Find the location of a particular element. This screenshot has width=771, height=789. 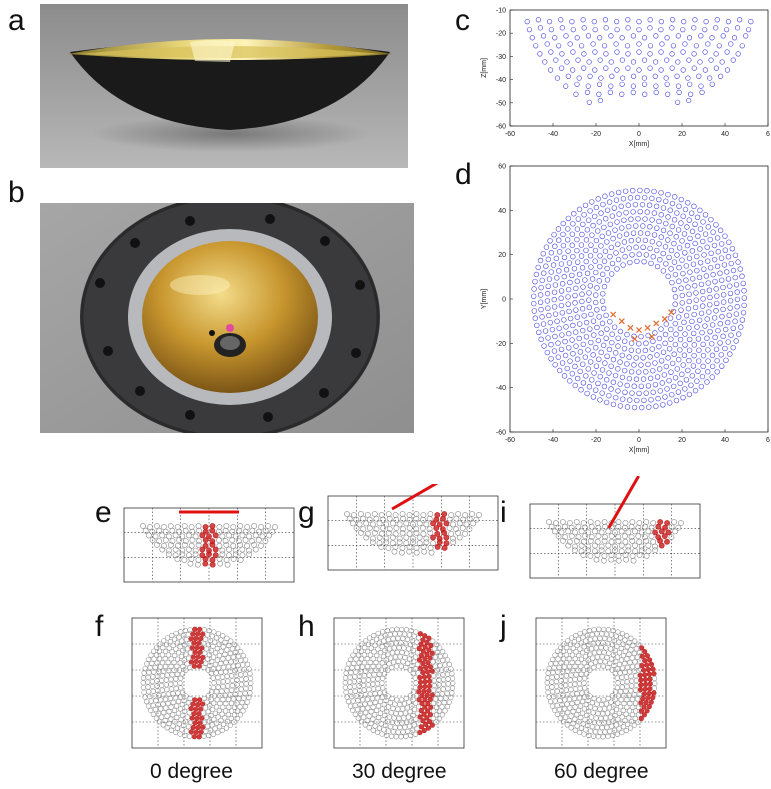

x-tick-label: -40 is located at coordinates (553, 440).